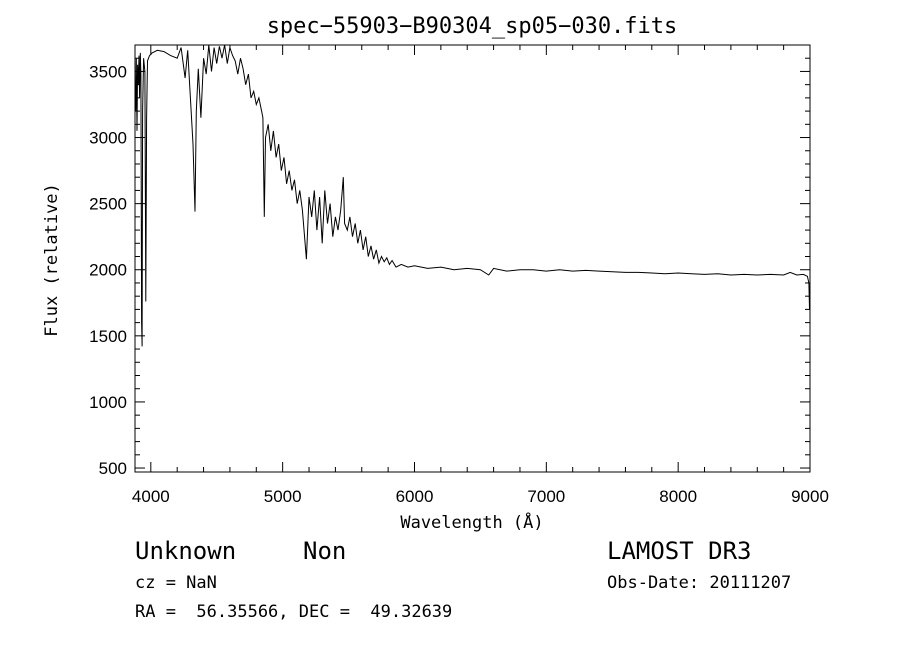 The width and height of the screenshot is (900, 649). Describe the element at coordinates (283, 496) in the screenshot. I see `x-tick-label-5000: 5000` at that location.